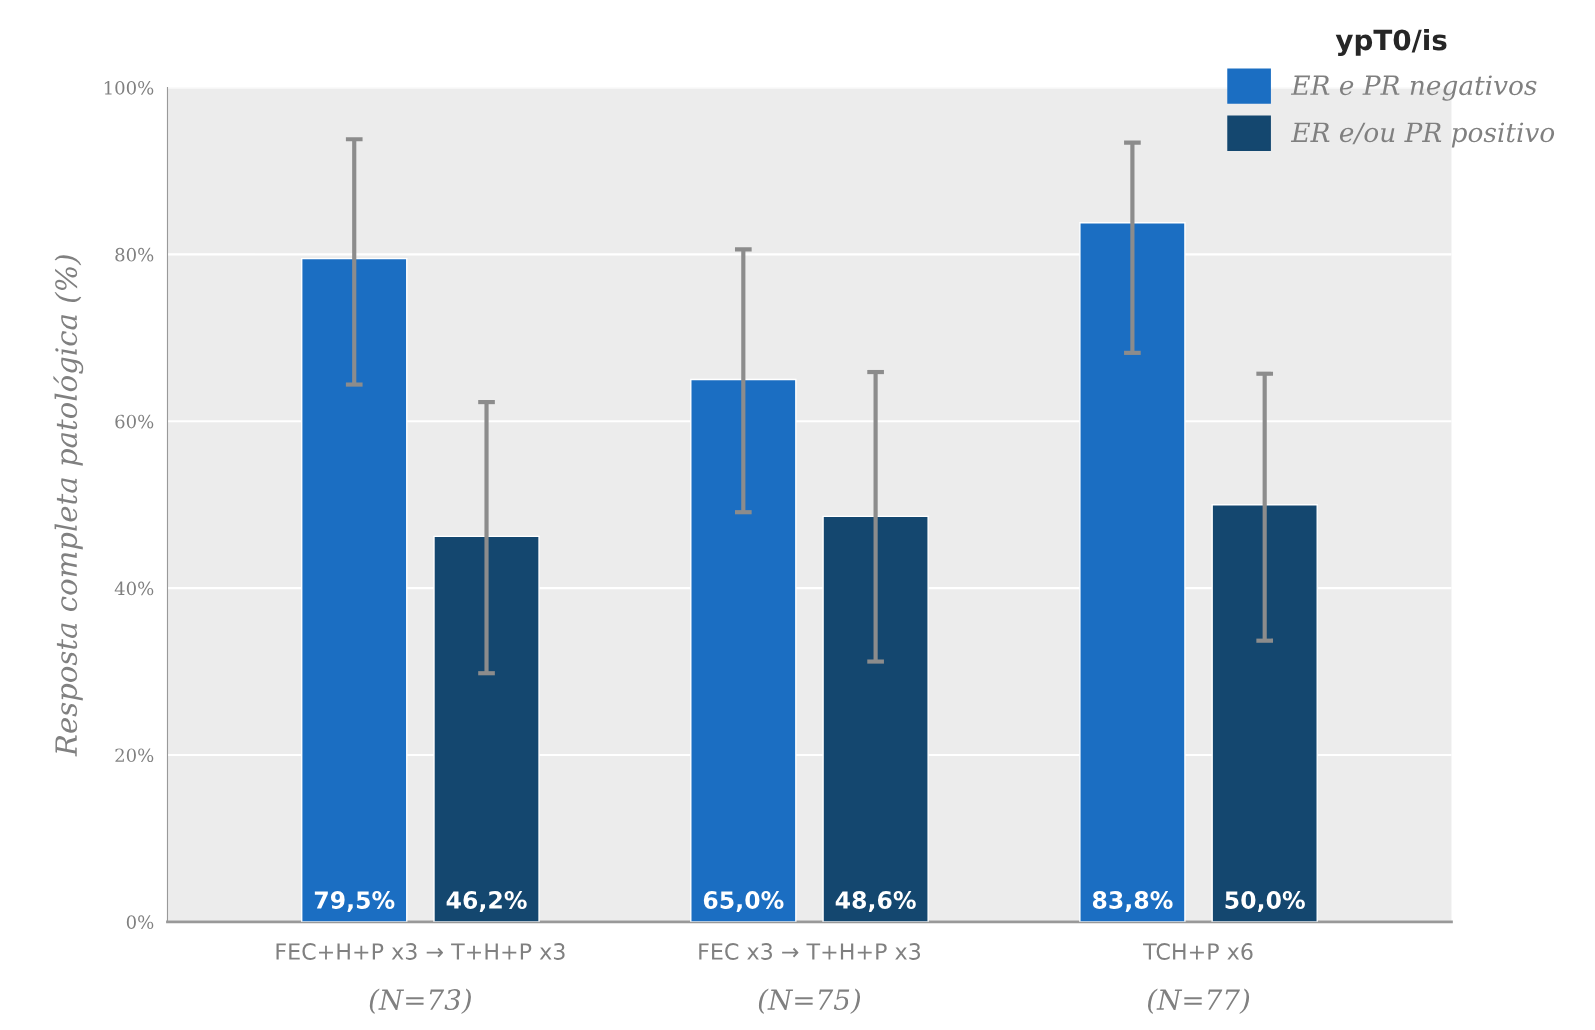 Image resolution: width=1595 pixels, height=1030 pixels. I want to click on y-tick-label: 20%, so click(134, 755).